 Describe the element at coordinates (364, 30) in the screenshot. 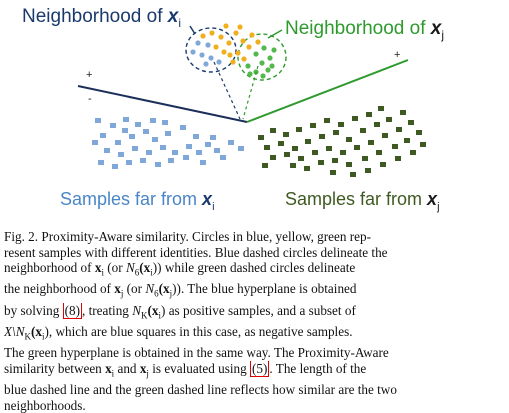

I see `label-neighborhood-j: Neighborhood of xj` at that location.